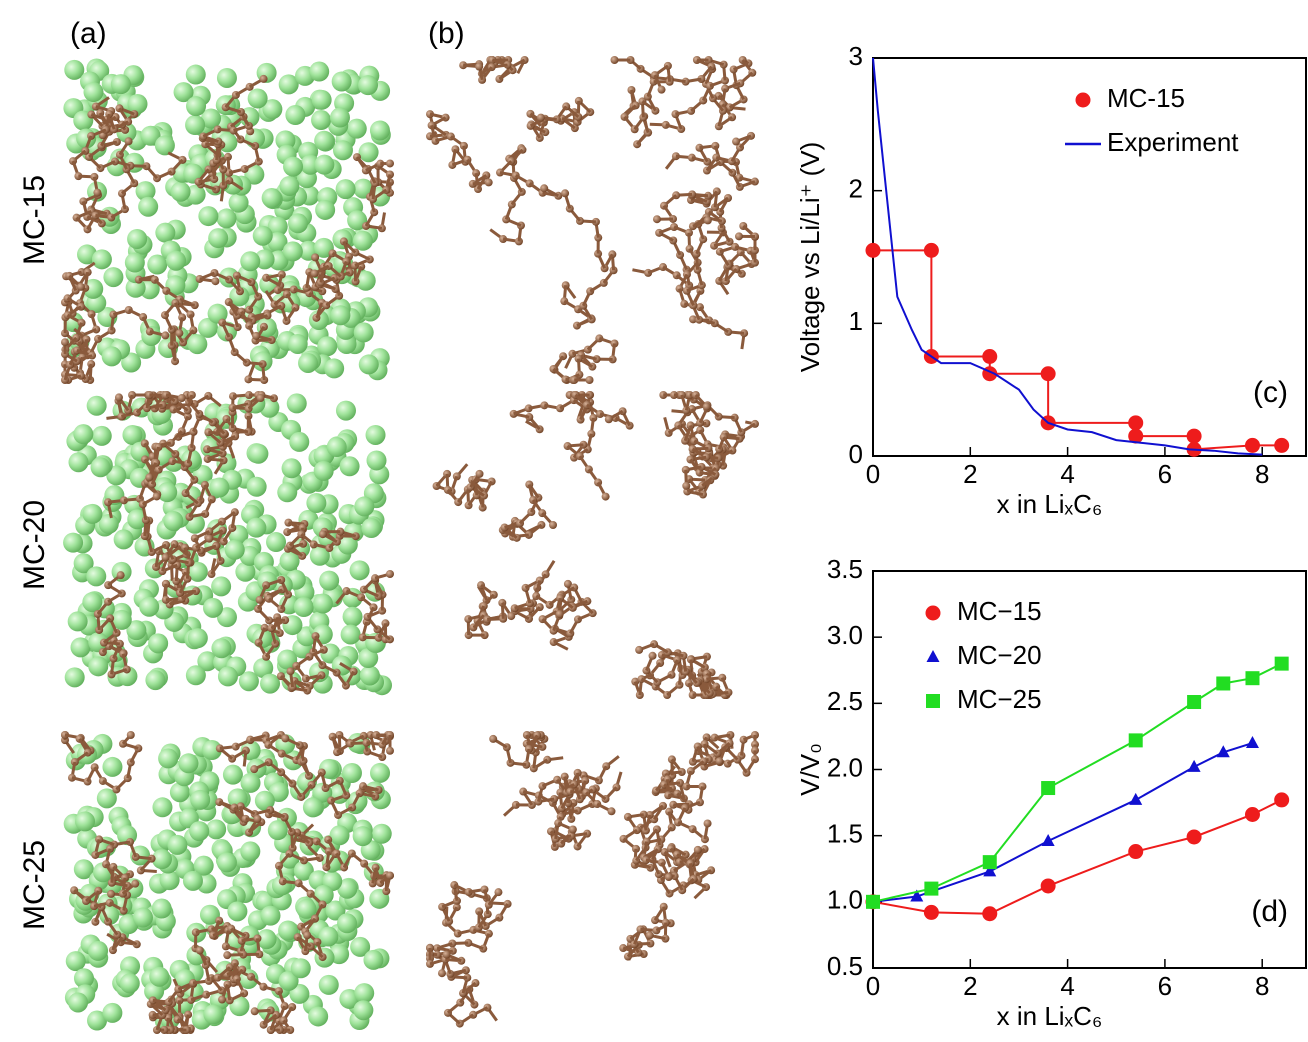  What do you see at coordinates (1270, 392) in the screenshot?
I see `panel-label: (c)` at bounding box center [1270, 392].